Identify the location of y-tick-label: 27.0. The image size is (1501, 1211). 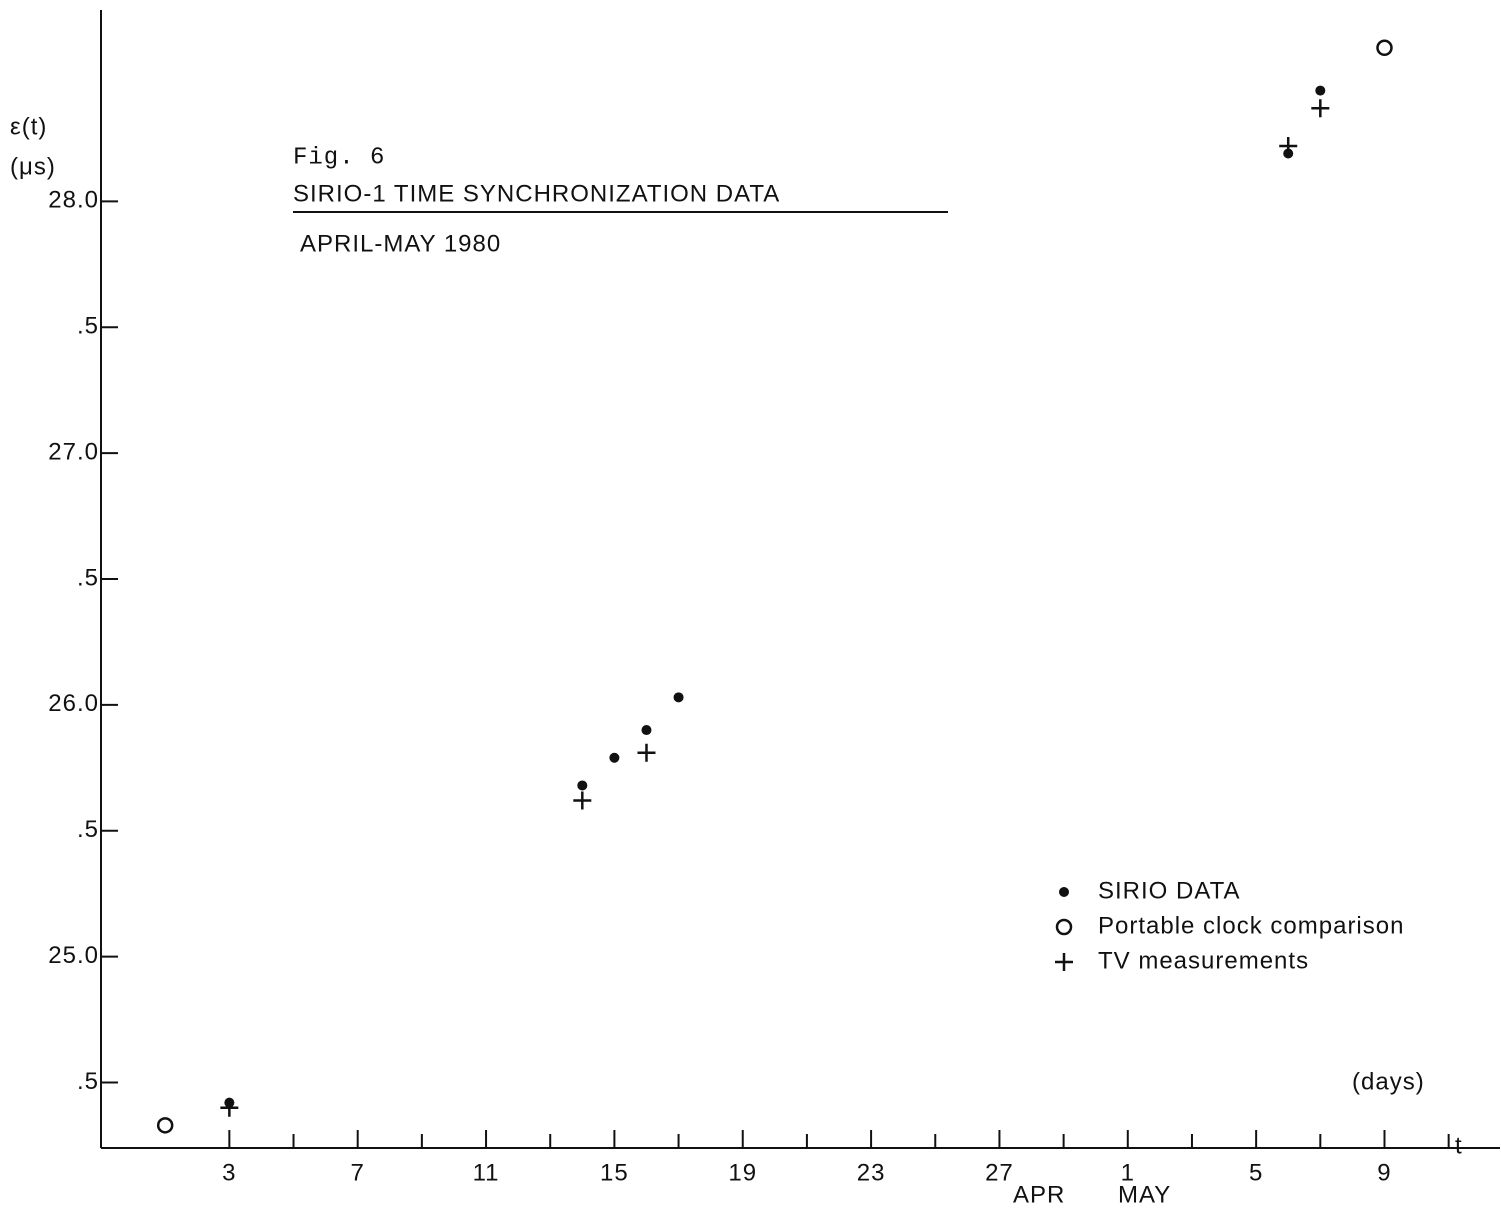
(73, 451).